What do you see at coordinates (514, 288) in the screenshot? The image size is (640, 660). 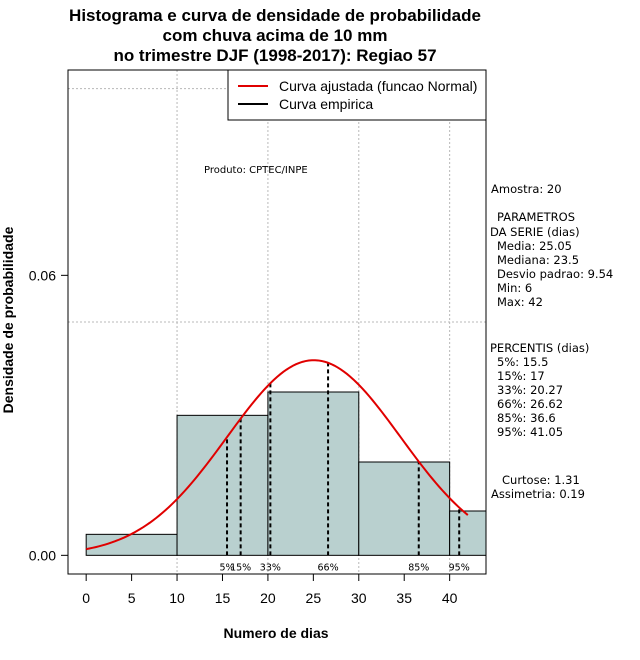 I see `stat-min: Min: 6` at bounding box center [514, 288].